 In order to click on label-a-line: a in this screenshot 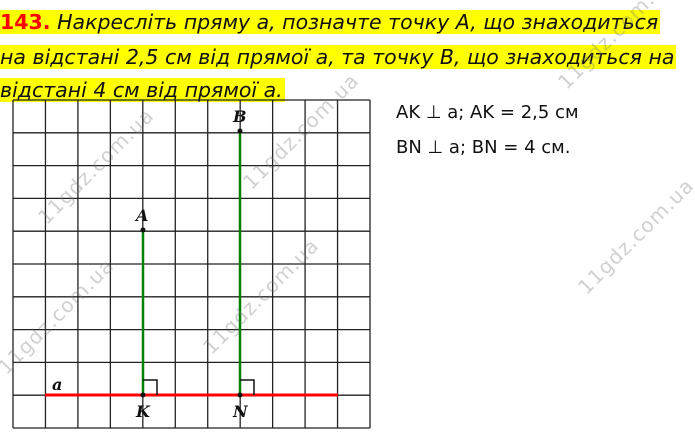, I will do `click(57, 384)`.